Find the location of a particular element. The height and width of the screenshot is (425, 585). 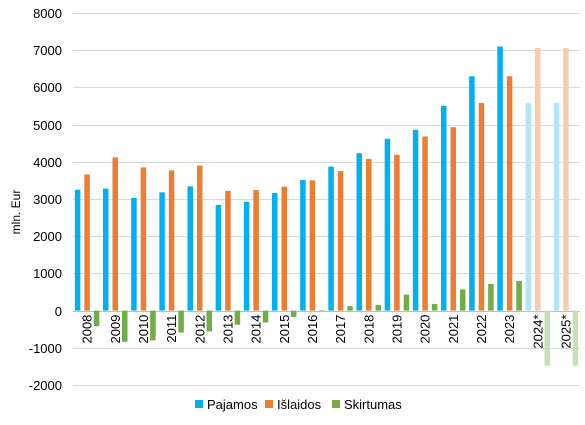

bar-išlaidos-2020 is located at coordinates (425, 223).